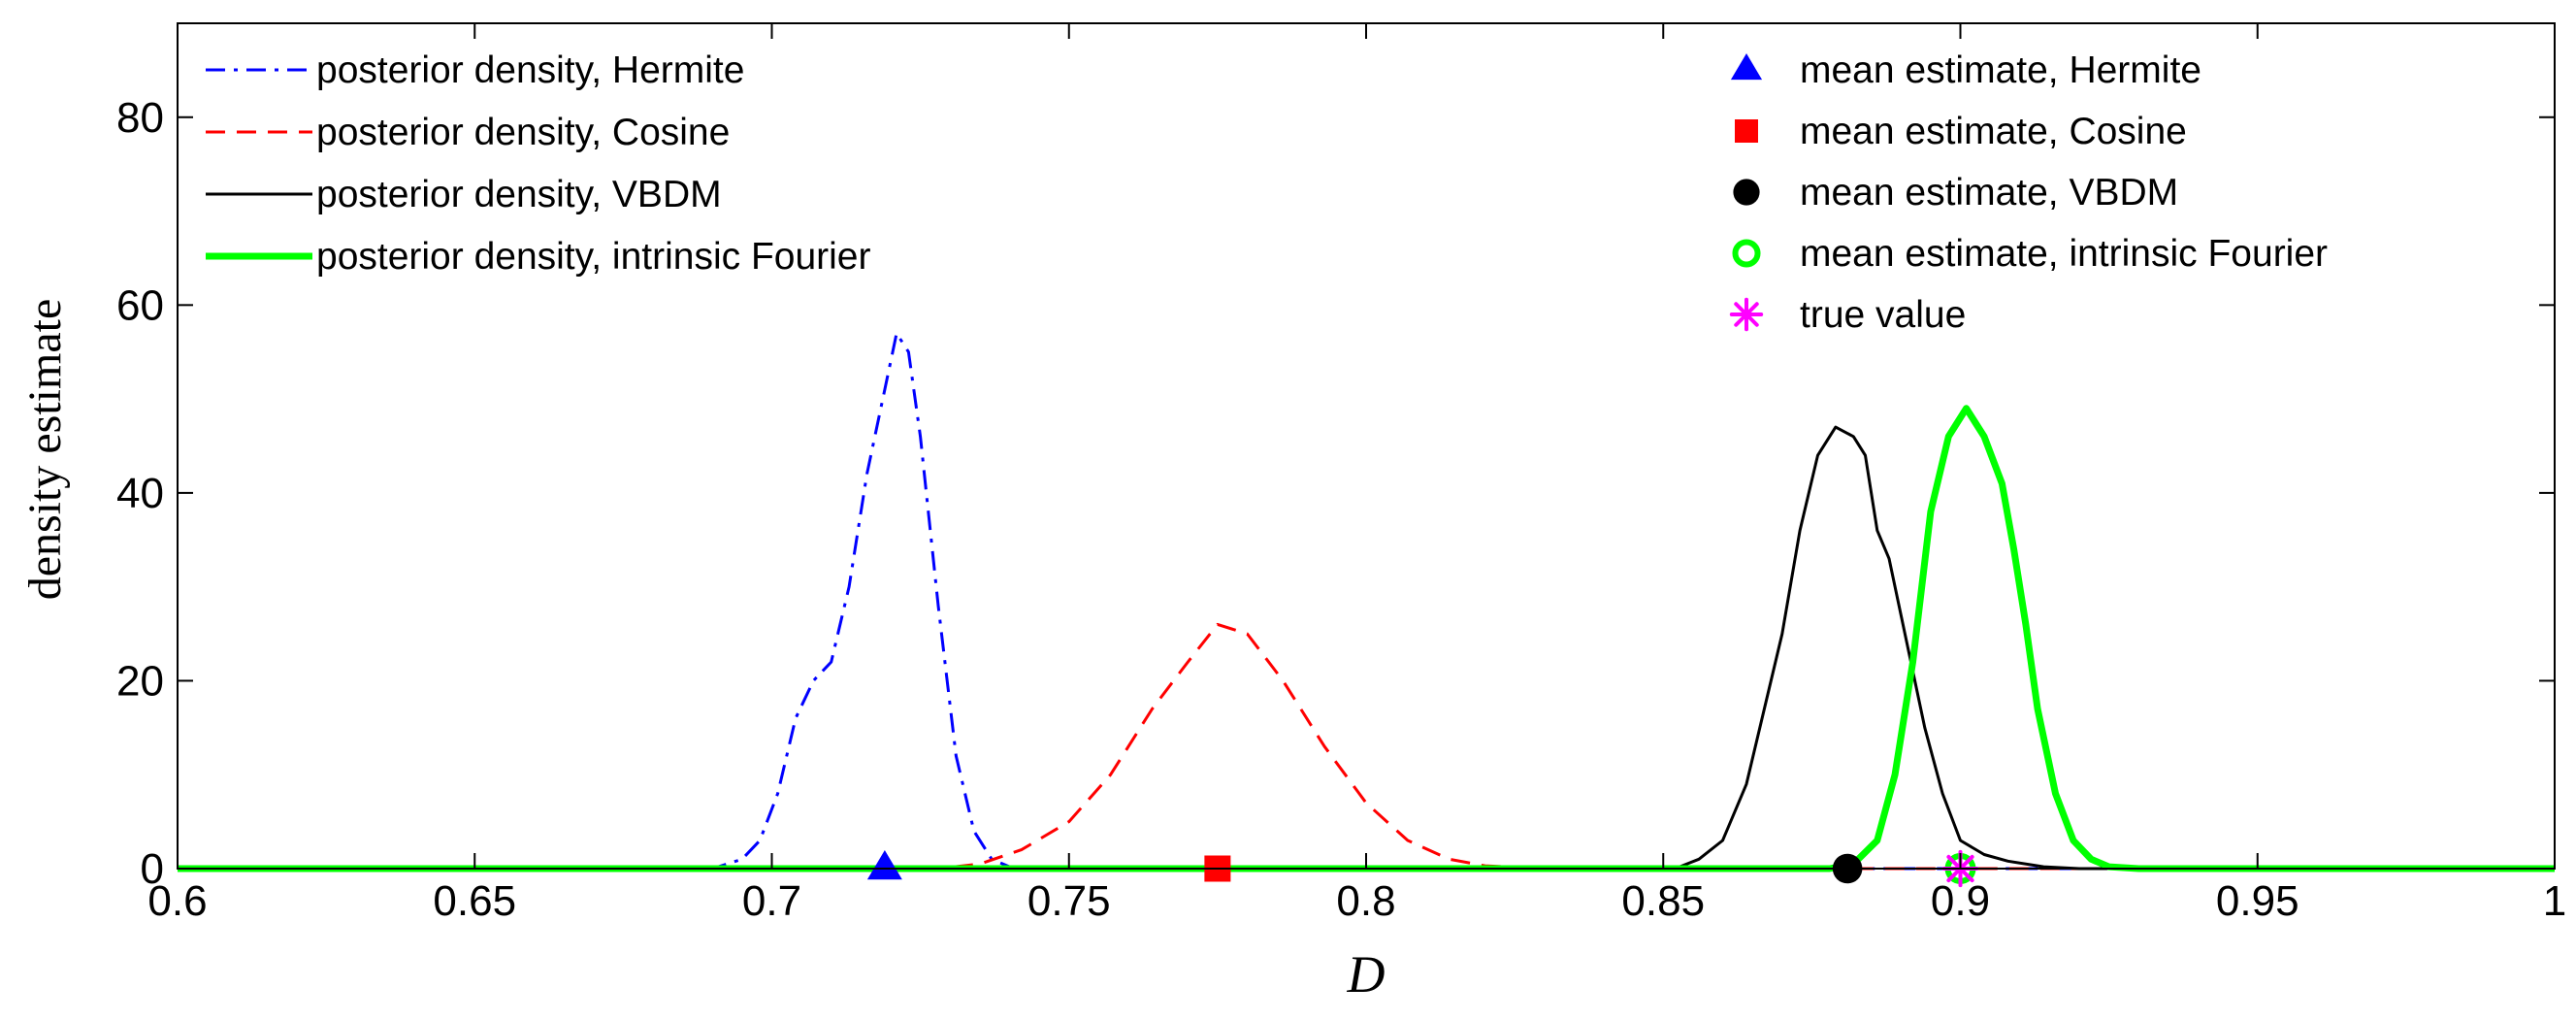 This screenshot has height=1020, width=2576. Describe the element at coordinates (1365, 901) in the screenshot. I see `x-tick-label: 0.8` at that location.